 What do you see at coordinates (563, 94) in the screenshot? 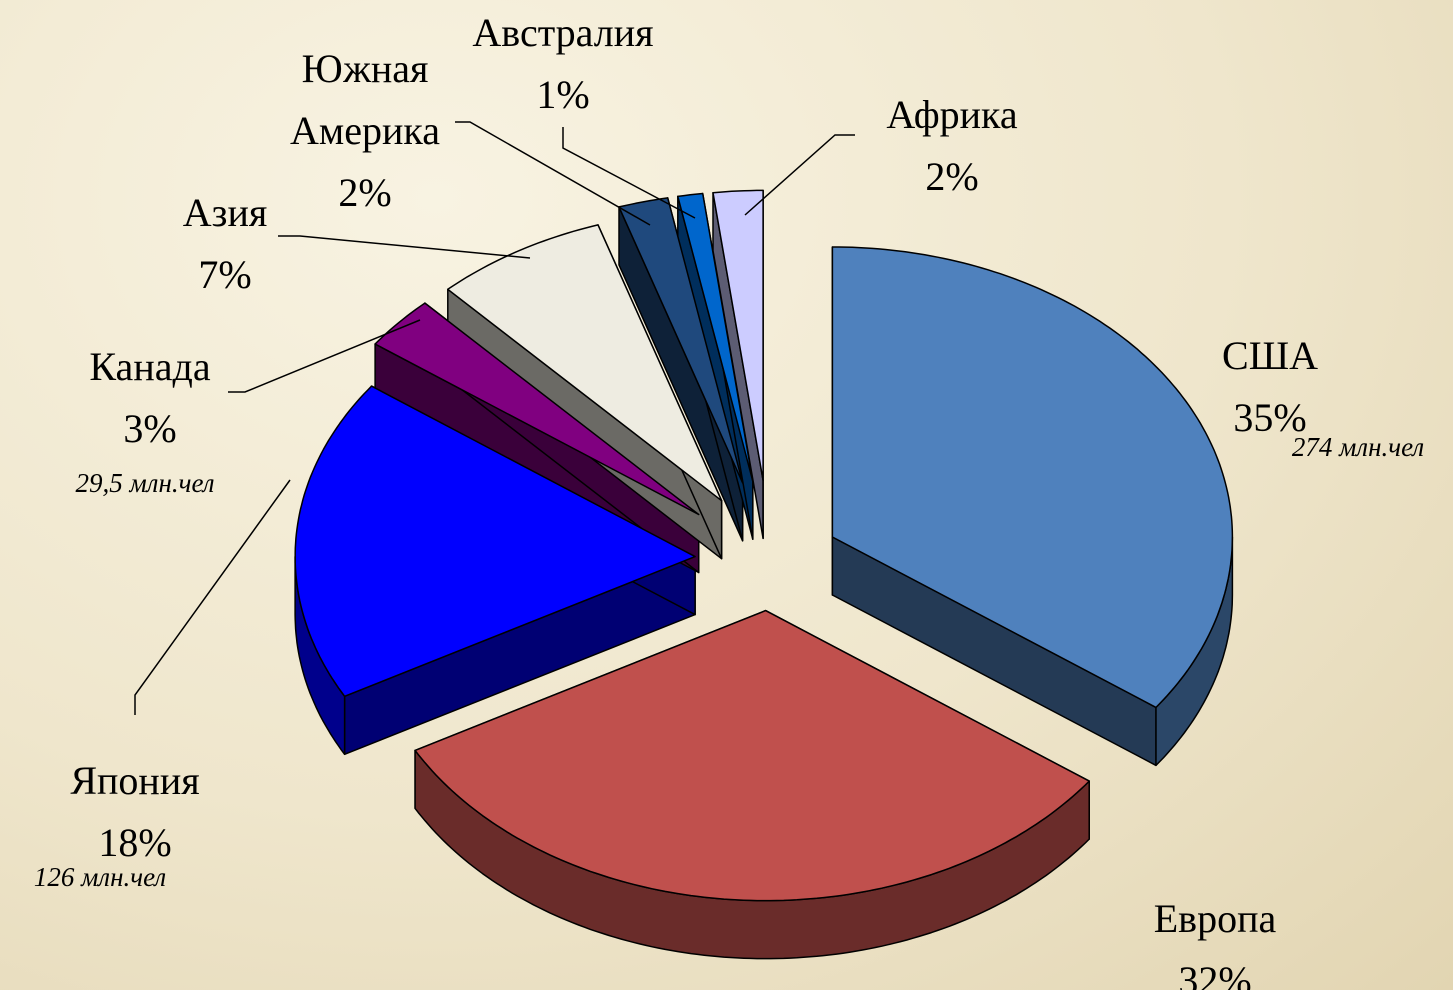
I see `percent-label: 1%` at bounding box center [563, 94].